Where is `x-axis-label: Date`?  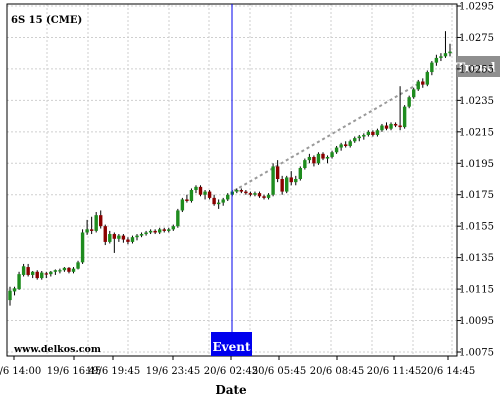
x-axis-label: Date is located at coordinates (231, 390).